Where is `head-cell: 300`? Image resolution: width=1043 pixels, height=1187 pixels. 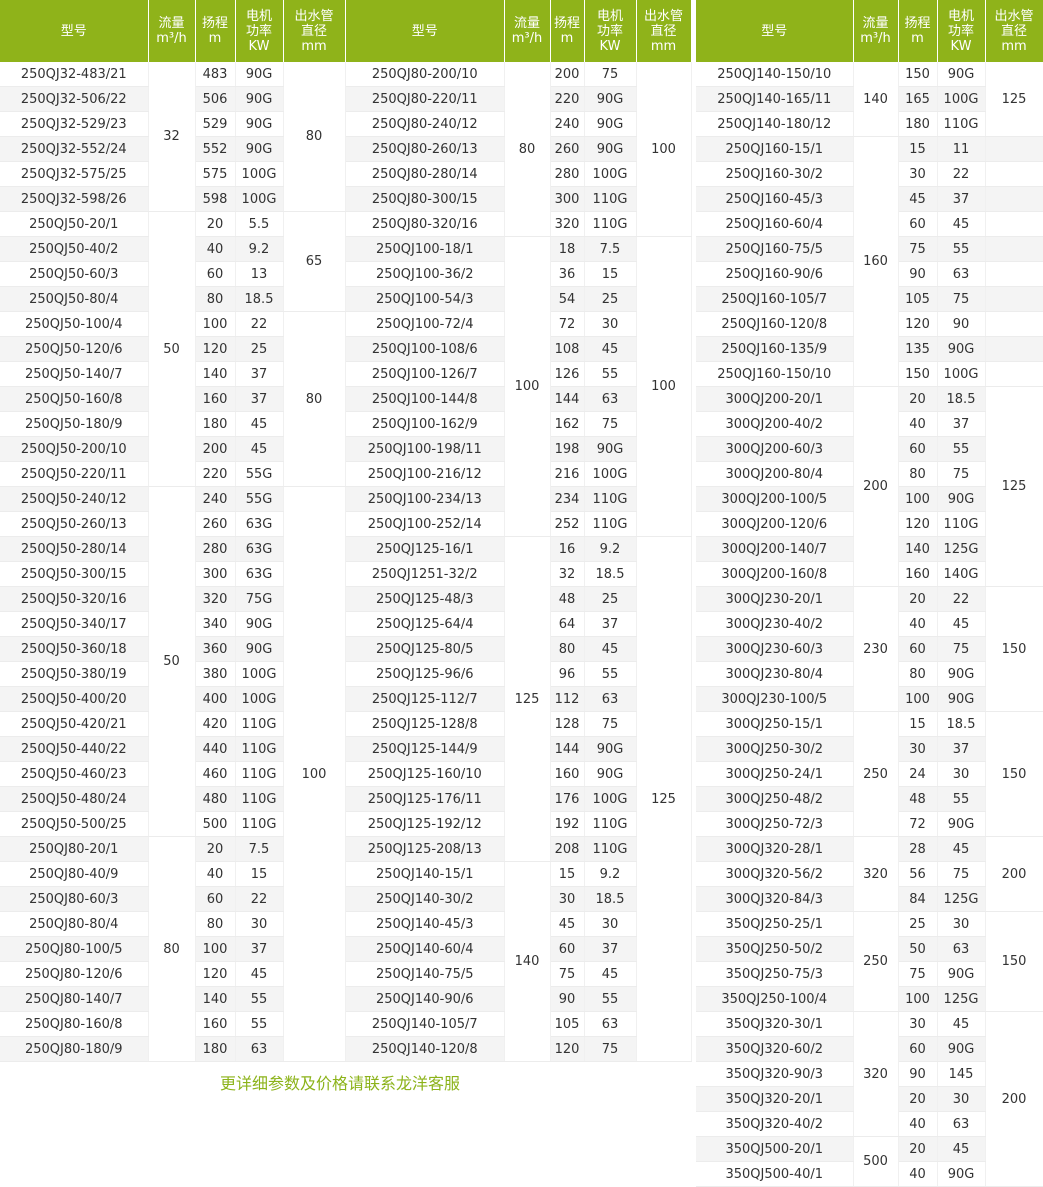 head-cell: 300 is located at coordinates (567, 199).